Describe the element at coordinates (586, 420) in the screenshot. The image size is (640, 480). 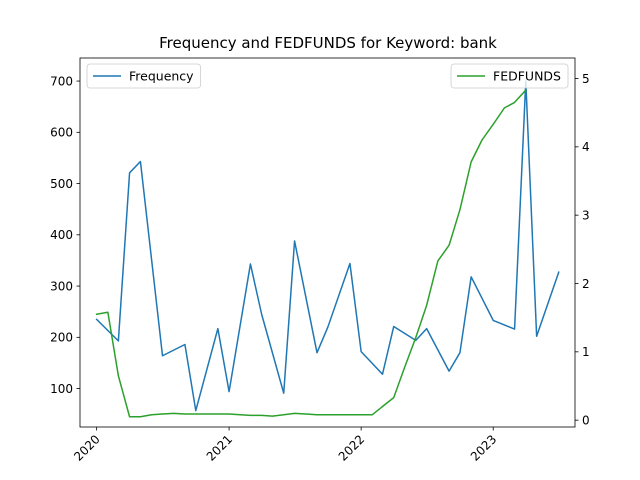
I see `y-right-tick-label: 0` at that location.